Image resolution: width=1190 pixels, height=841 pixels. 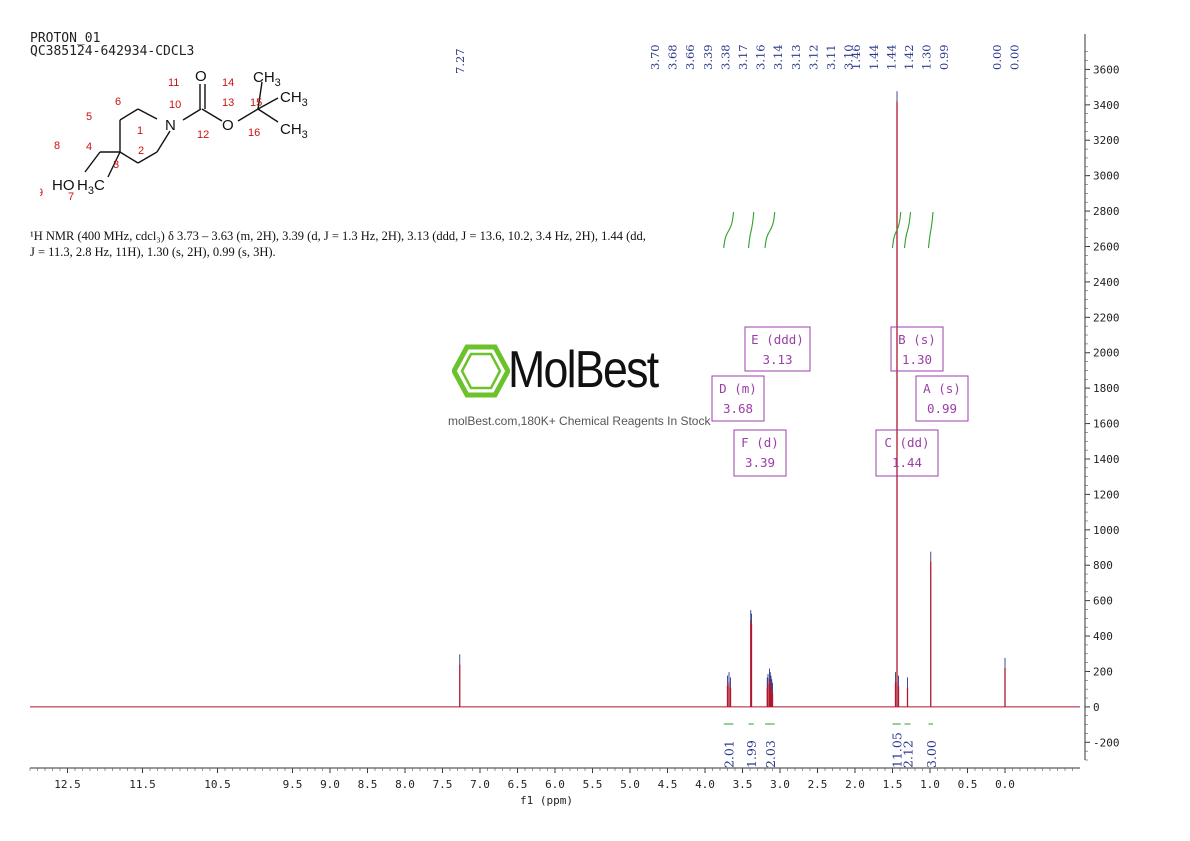 I want to click on x-tick-label: 2.0, so click(x=855, y=784).